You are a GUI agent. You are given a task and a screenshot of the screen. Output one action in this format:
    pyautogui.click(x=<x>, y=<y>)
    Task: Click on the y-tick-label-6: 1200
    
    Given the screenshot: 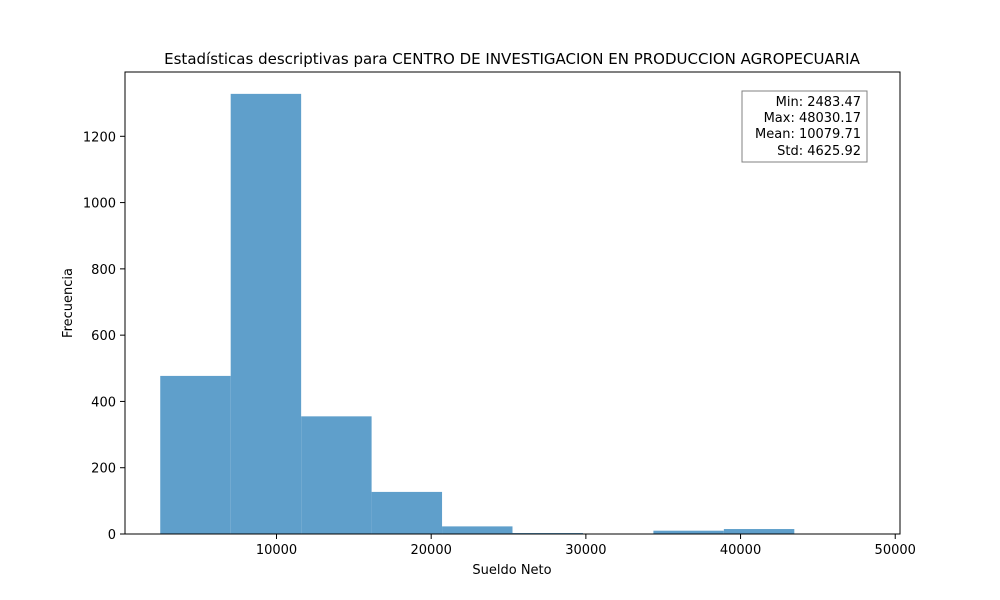 What is the action you would take?
    pyautogui.click(x=99, y=137)
    